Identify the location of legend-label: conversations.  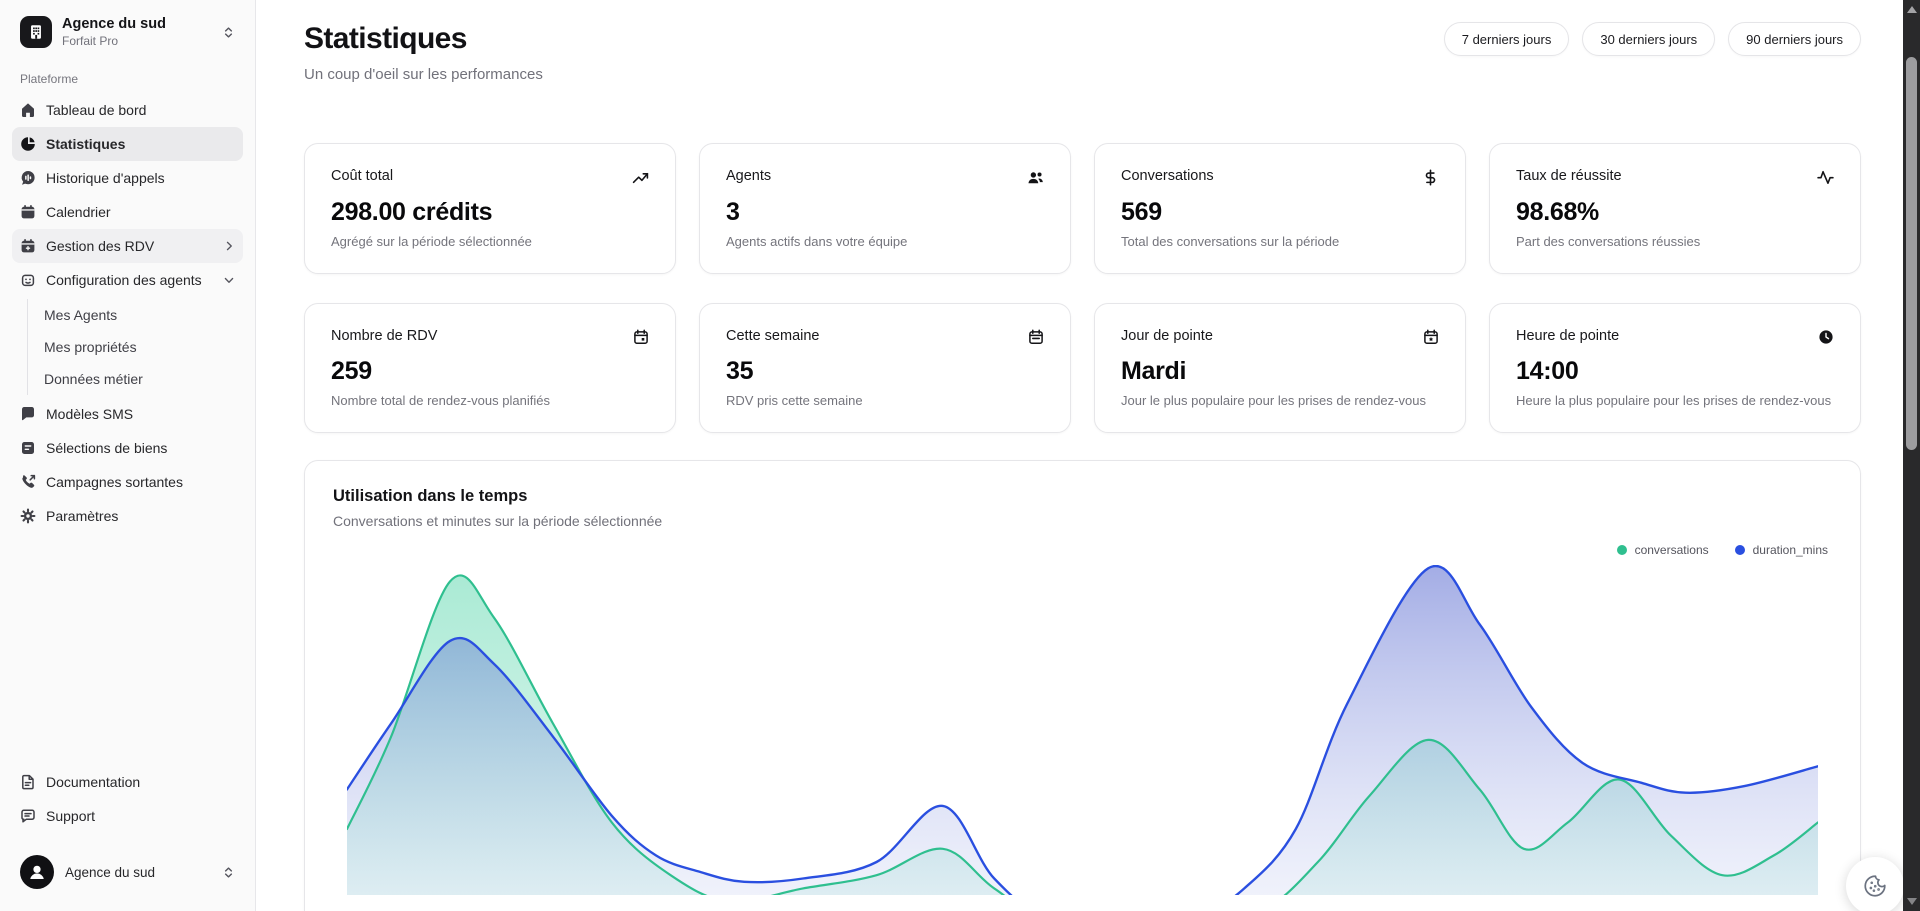
(1671, 550).